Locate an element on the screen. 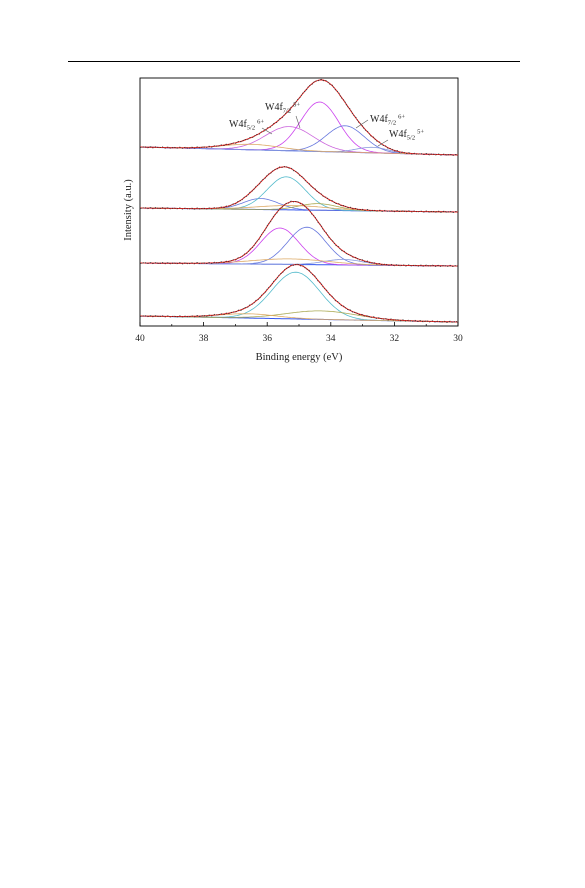  x-axis-ticks: 40 38 36 34 32 30 is located at coordinates (299, 333).